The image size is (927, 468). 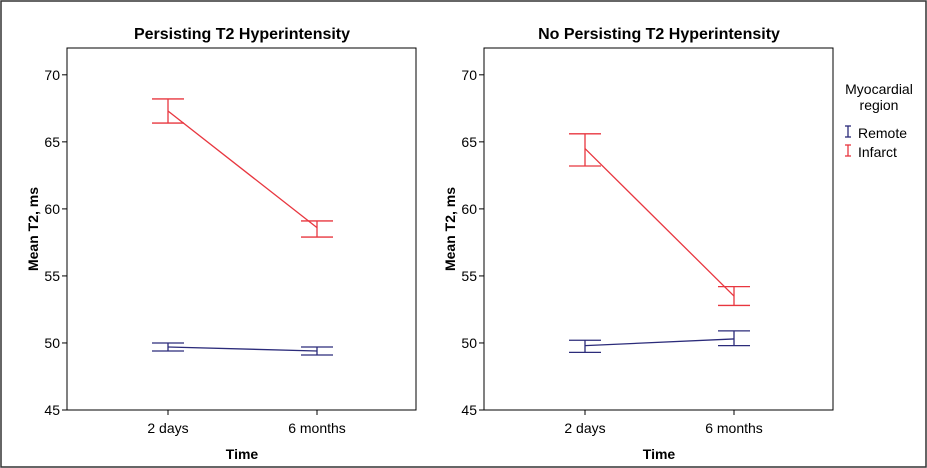 What do you see at coordinates (879, 89) in the screenshot?
I see `legend-title-line1: Myocardial` at bounding box center [879, 89].